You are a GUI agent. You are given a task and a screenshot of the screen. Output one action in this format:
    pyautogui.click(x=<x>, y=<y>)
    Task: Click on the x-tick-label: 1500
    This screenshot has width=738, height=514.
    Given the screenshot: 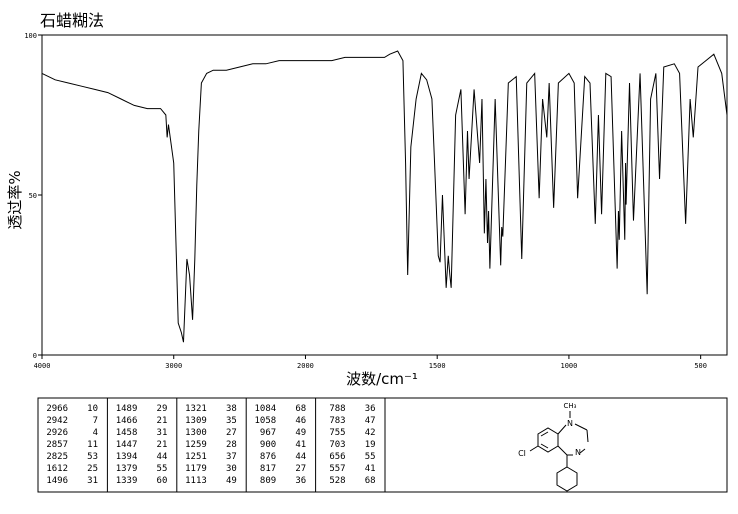 What is the action you would take?
    pyautogui.click(x=437, y=366)
    